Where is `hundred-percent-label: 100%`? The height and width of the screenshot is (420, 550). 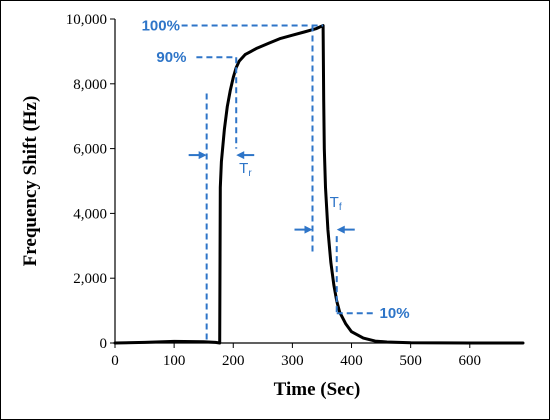
hundred-percent-label: 100% is located at coordinates (161, 25).